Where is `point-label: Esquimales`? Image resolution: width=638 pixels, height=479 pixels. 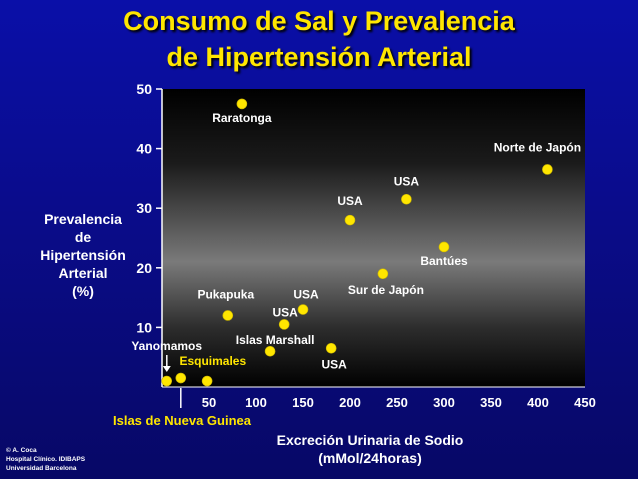
point-label: Esquimales is located at coordinates (212, 361).